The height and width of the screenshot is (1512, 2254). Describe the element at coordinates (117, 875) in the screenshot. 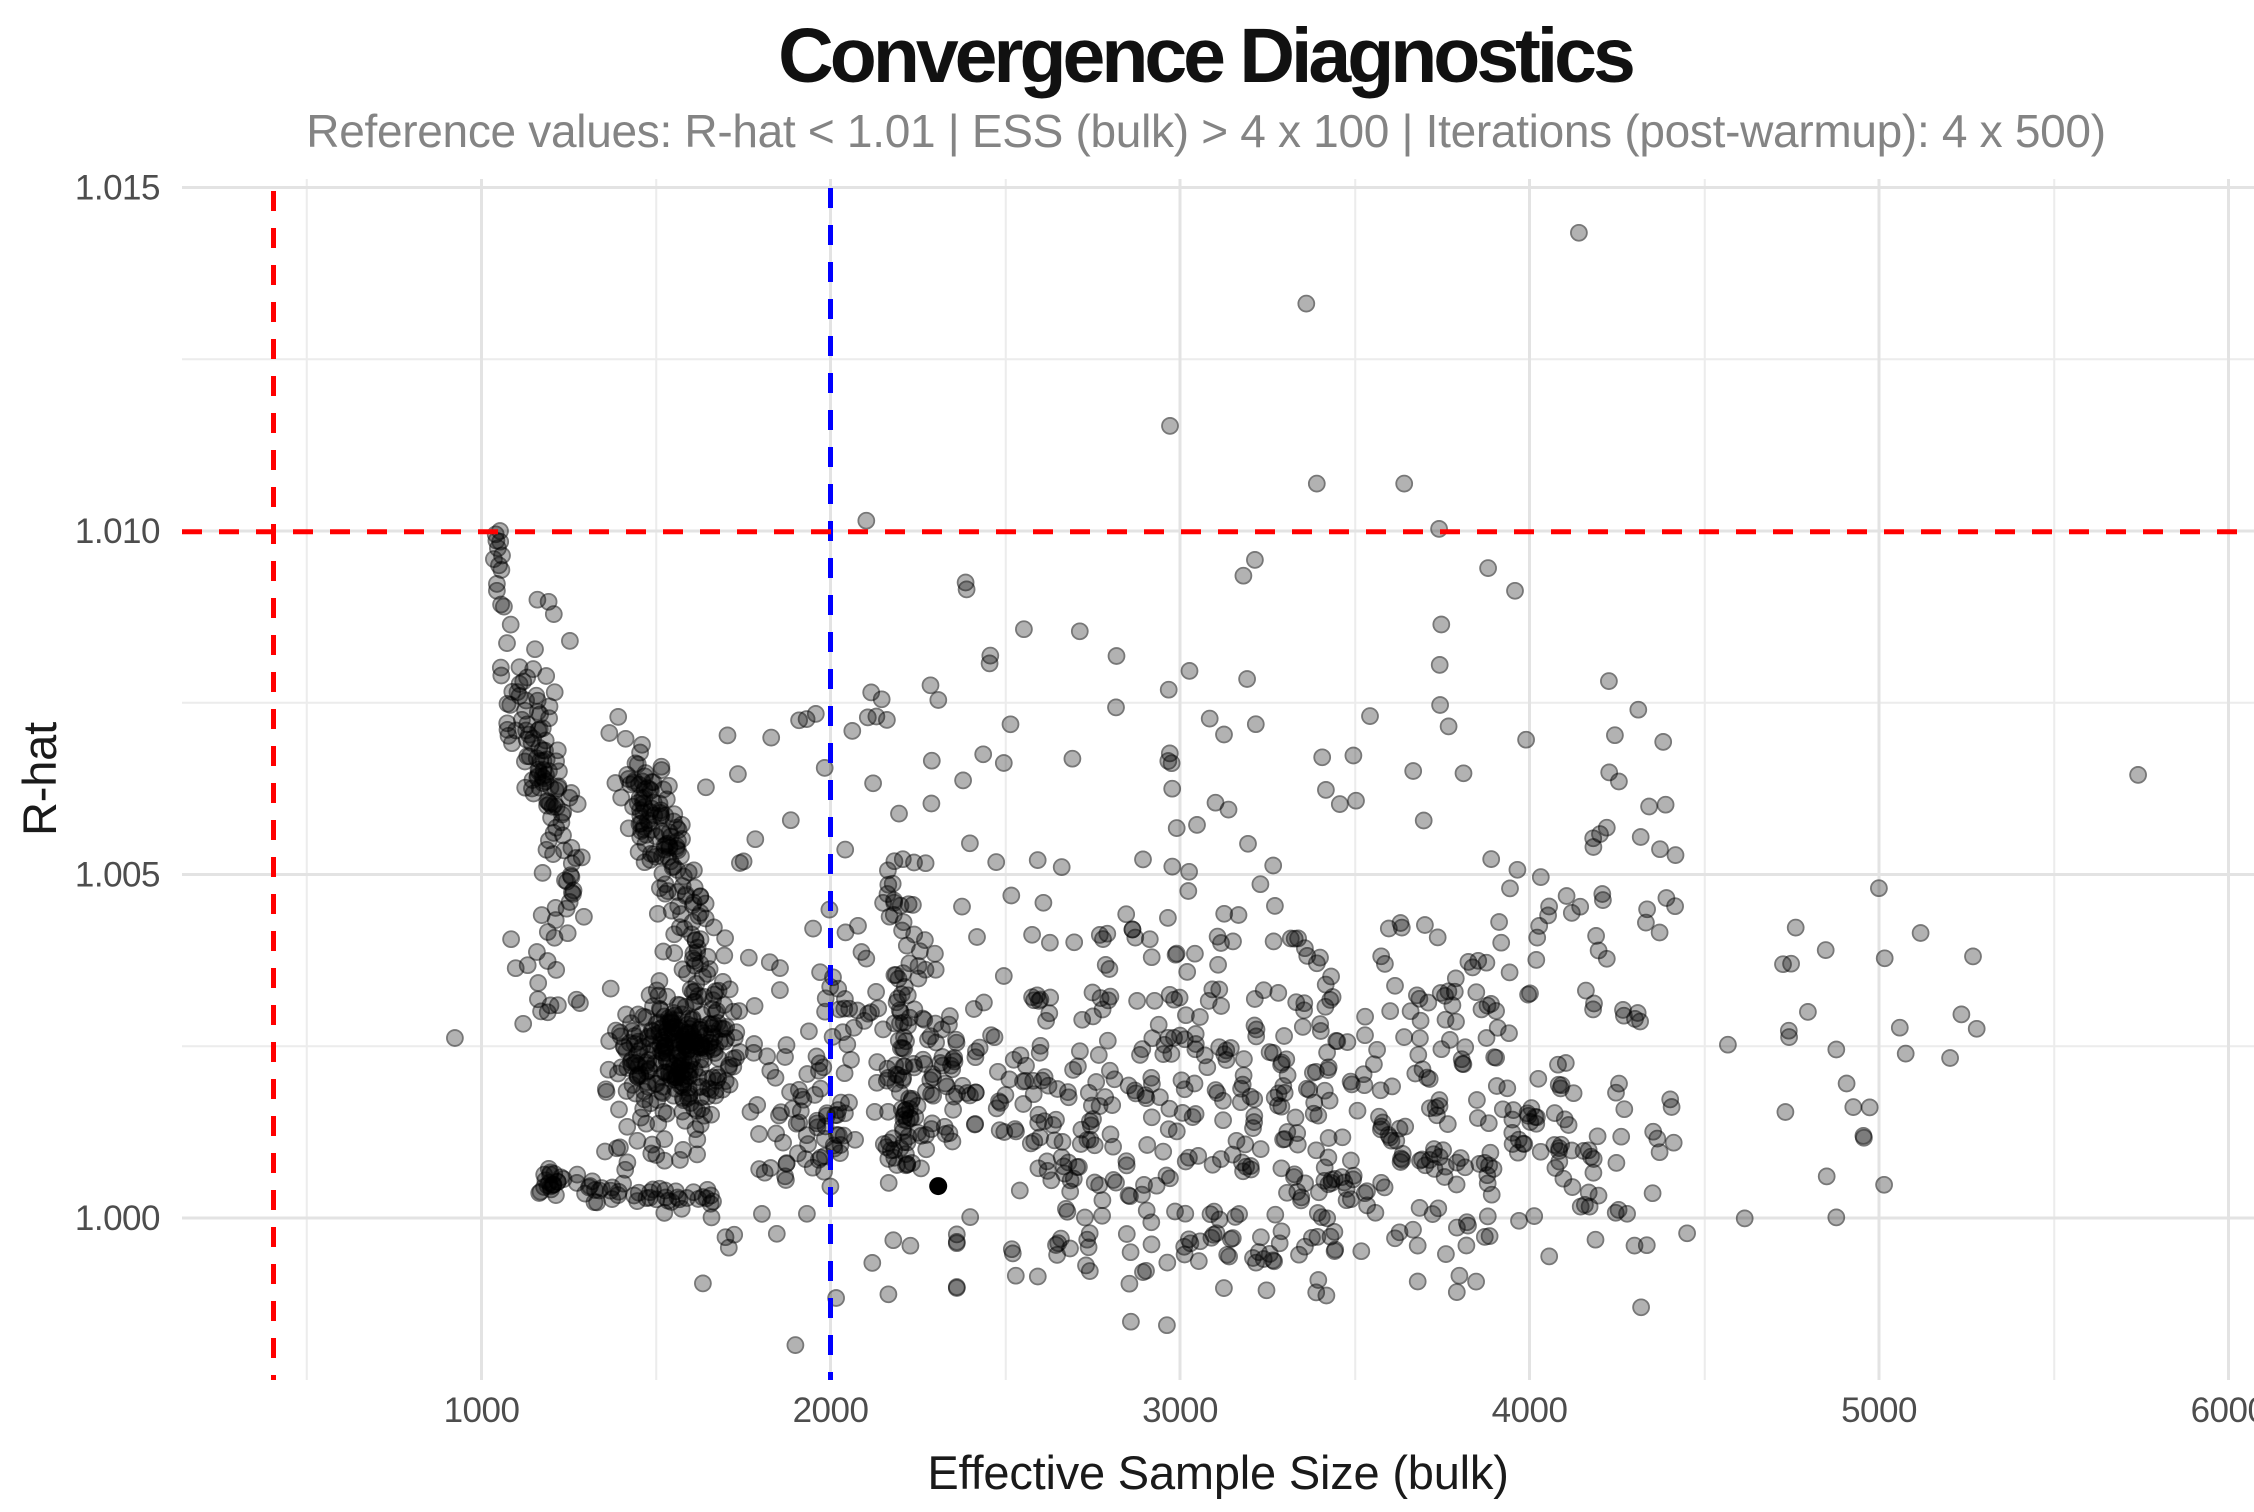

I see `svg-text: 1.005` at that location.